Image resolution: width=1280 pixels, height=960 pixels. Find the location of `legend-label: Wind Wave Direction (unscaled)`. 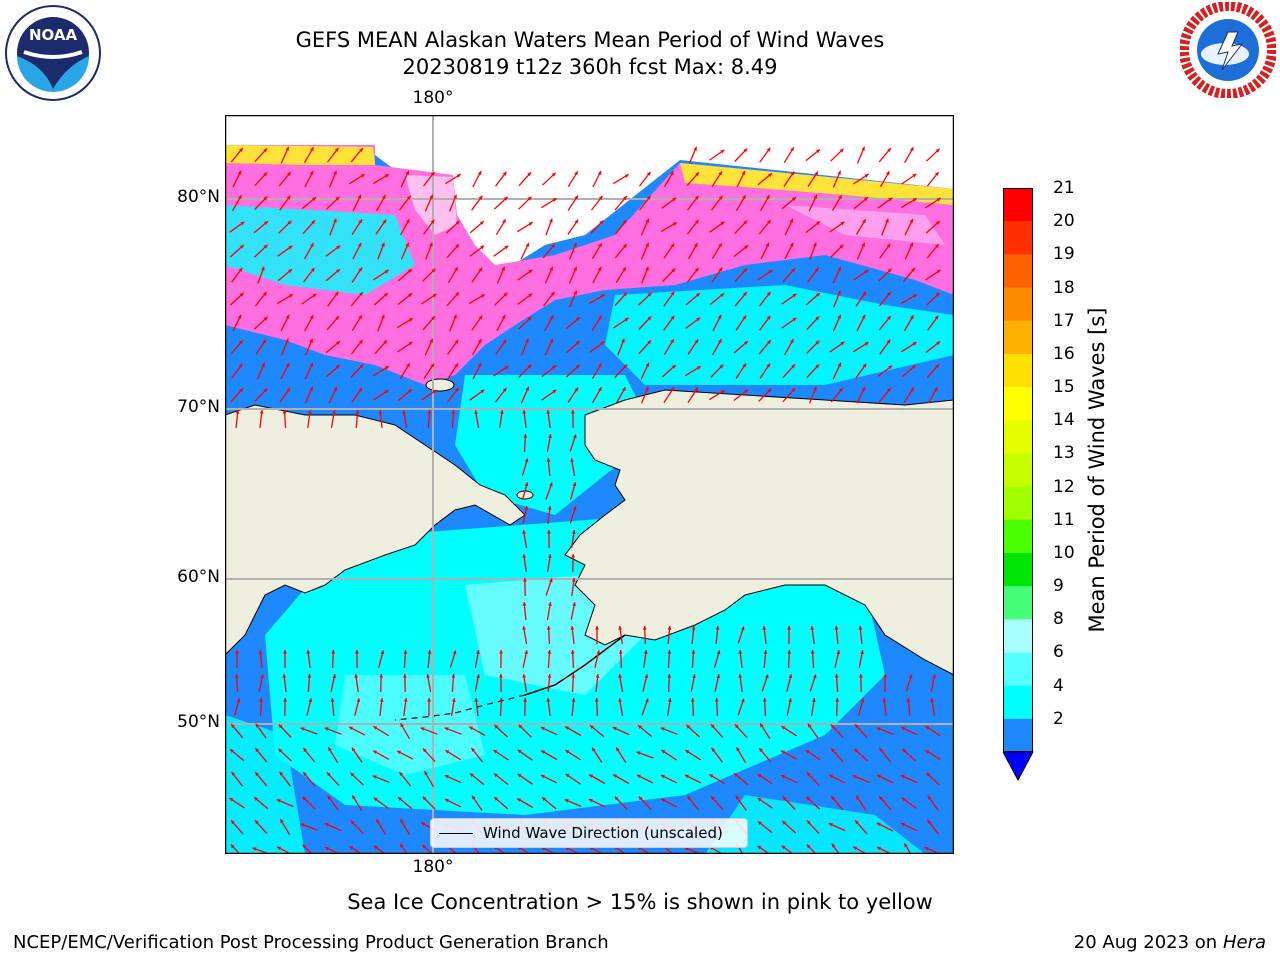

legend-label: Wind Wave Direction (unscaled) is located at coordinates (603, 833).